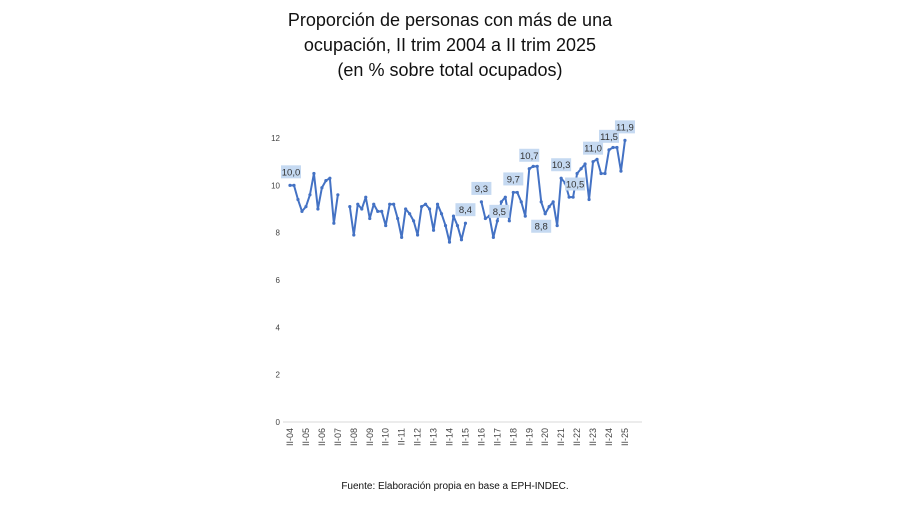 Image resolution: width=900 pixels, height=505 pixels. I want to click on data-label: 10,3, so click(561, 165).